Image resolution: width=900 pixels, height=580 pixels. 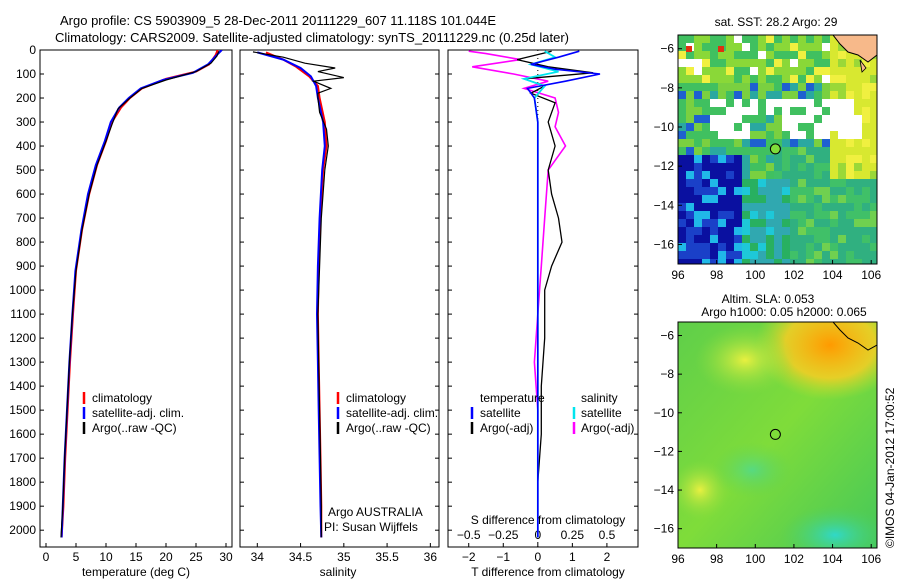 I want to click on sst-longitude-axis: 96 98 100 102 104 106, so click(x=776, y=271).